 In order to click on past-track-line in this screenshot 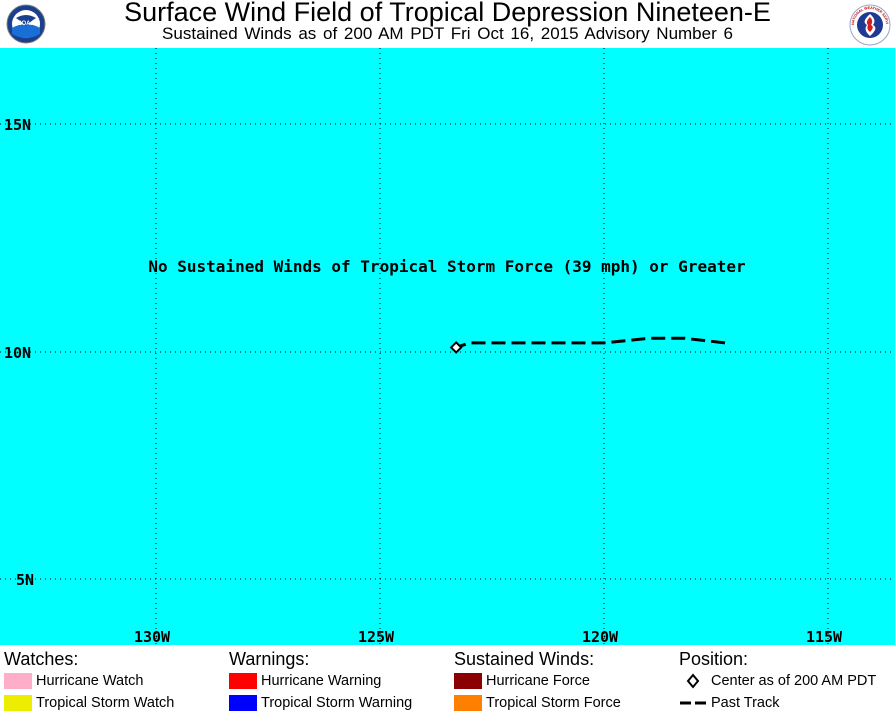, I will do `click(590, 342)`.